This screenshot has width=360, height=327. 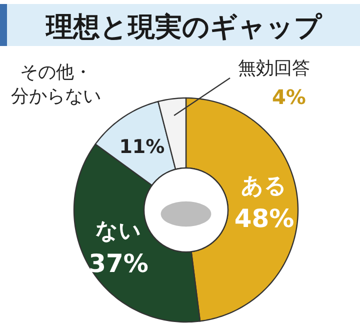 What do you see at coordinates (264, 187) in the screenshot?
I see `slice-label: ある` at bounding box center [264, 187].